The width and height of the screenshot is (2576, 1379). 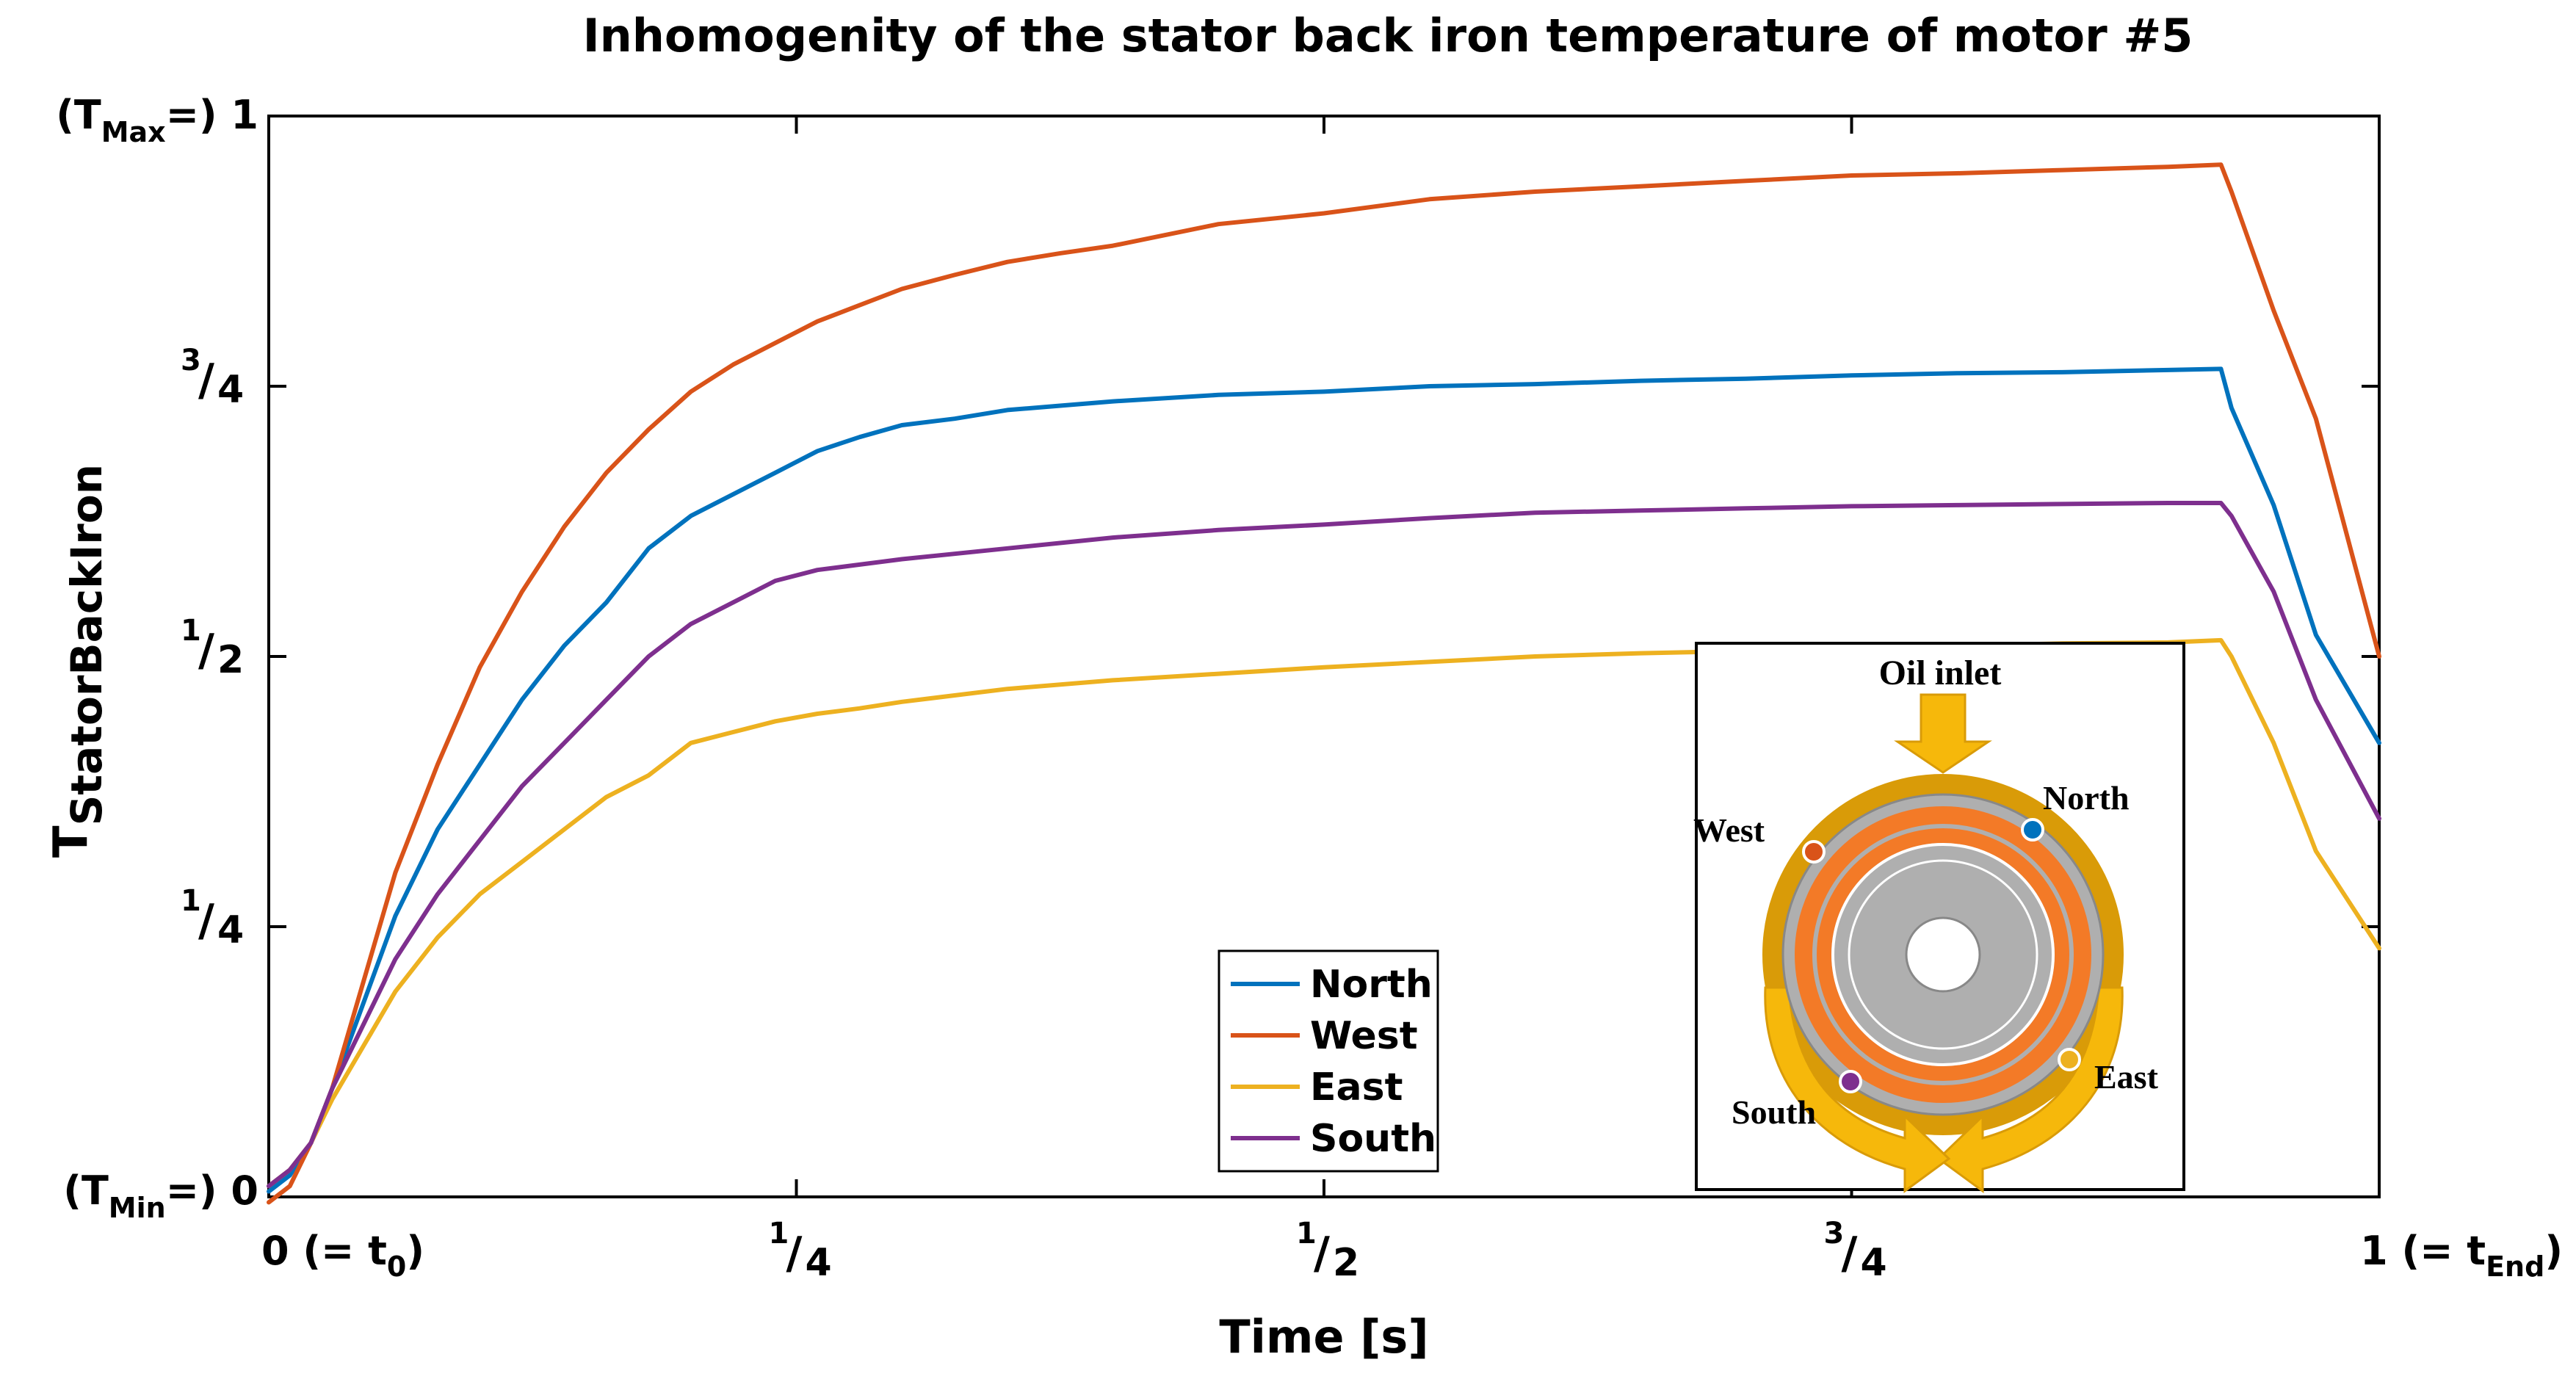 I want to click on xtick-label-frac-1-numerator: 1, so click(x=1306, y=1233).